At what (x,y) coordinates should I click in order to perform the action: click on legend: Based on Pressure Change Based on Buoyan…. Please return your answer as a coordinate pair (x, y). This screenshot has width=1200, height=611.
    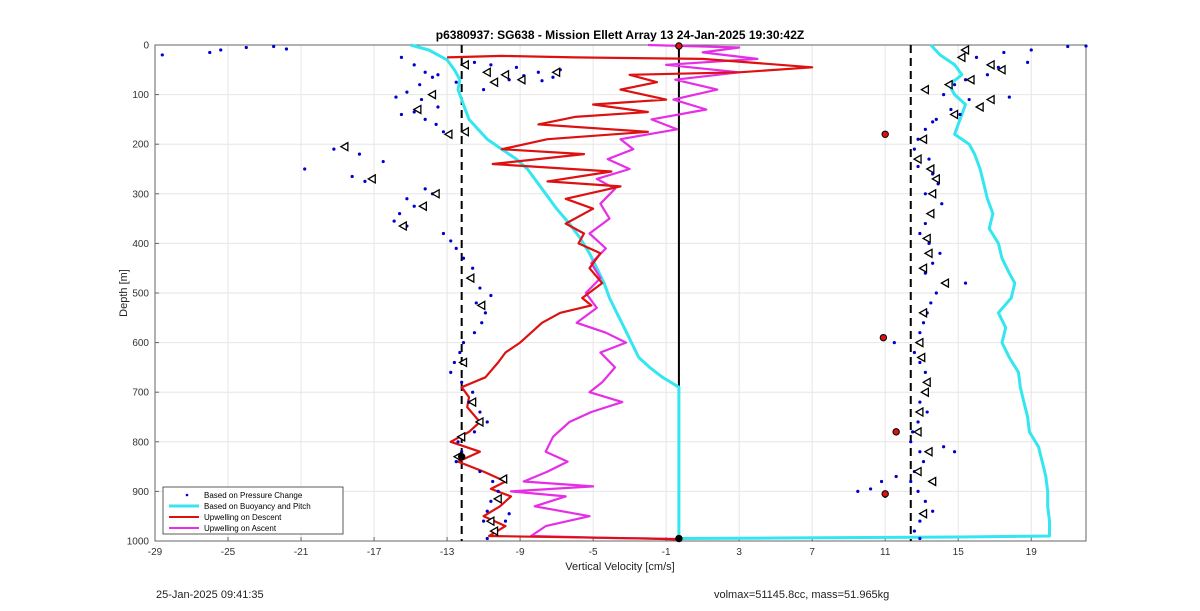
    Looking at the image, I should click on (253, 510).